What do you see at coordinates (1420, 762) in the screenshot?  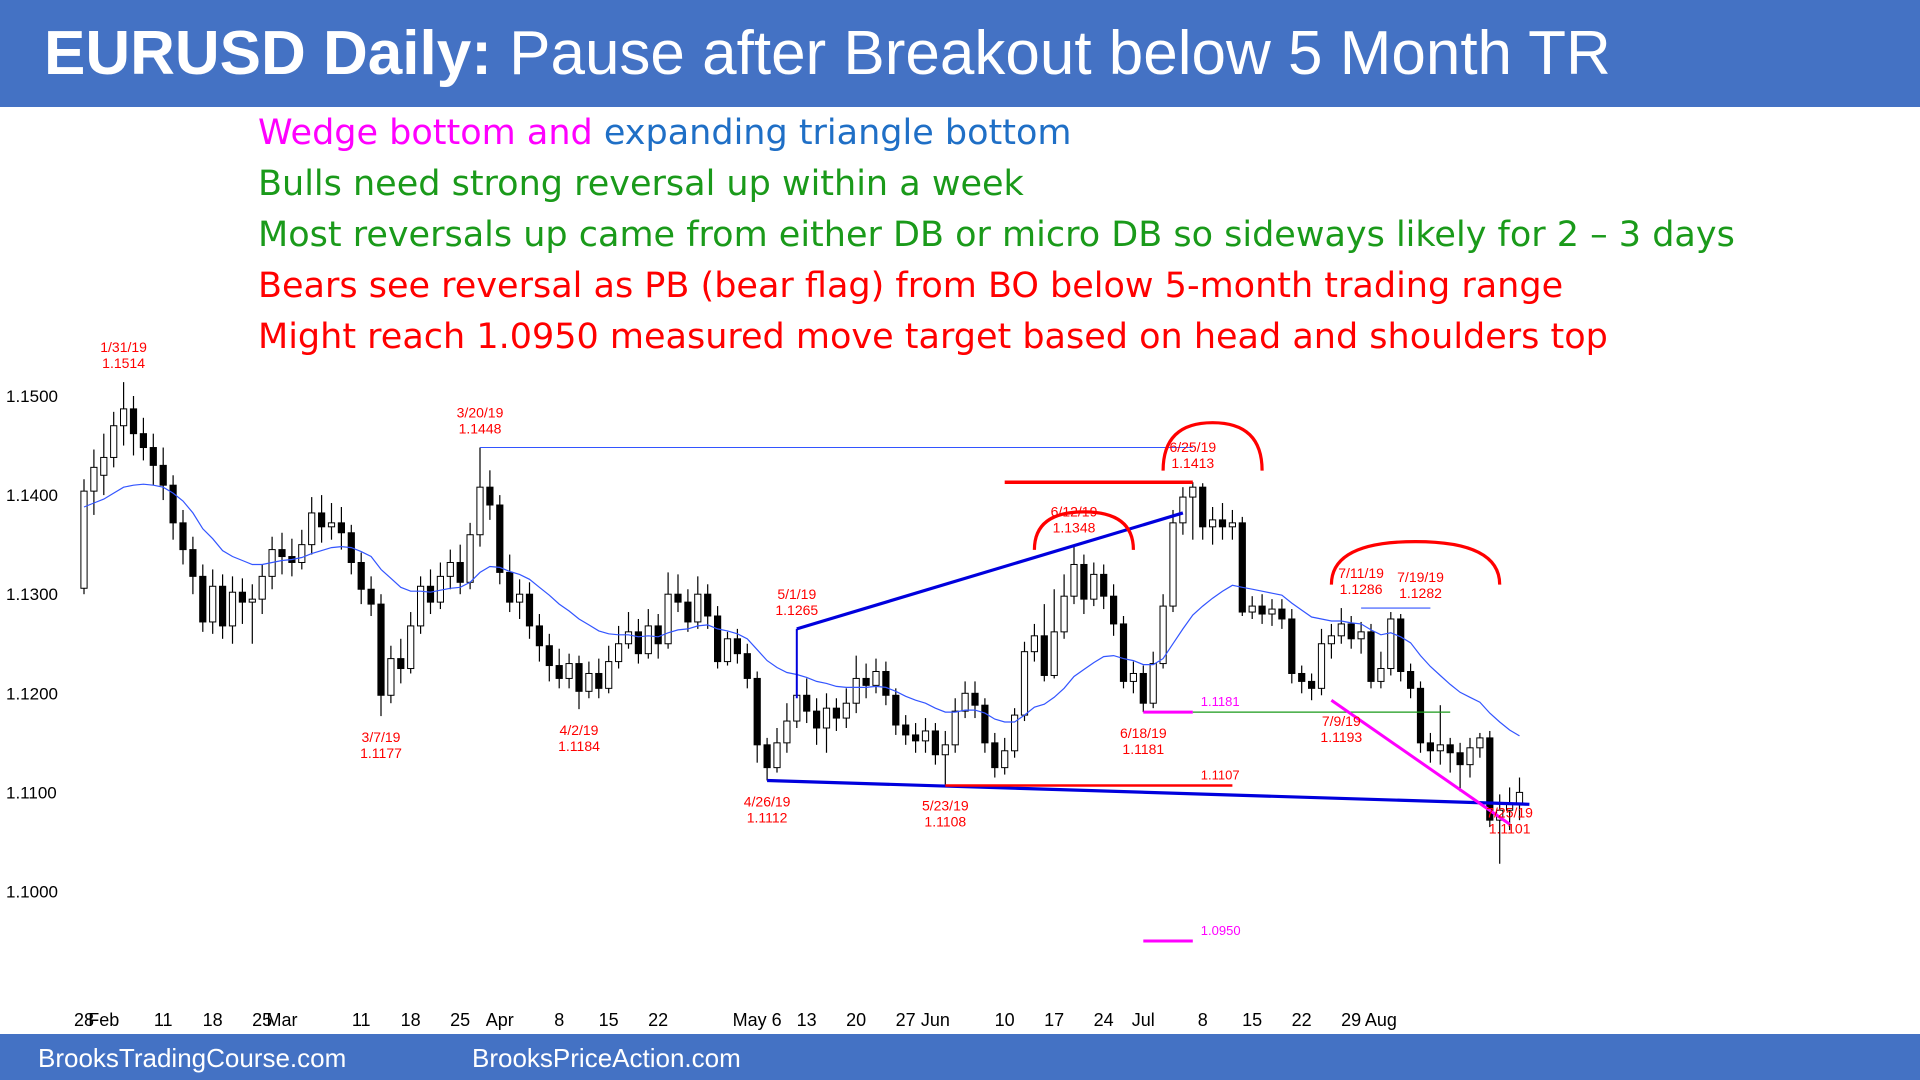 I see `wedge-bottom-line` at bounding box center [1420, 762].